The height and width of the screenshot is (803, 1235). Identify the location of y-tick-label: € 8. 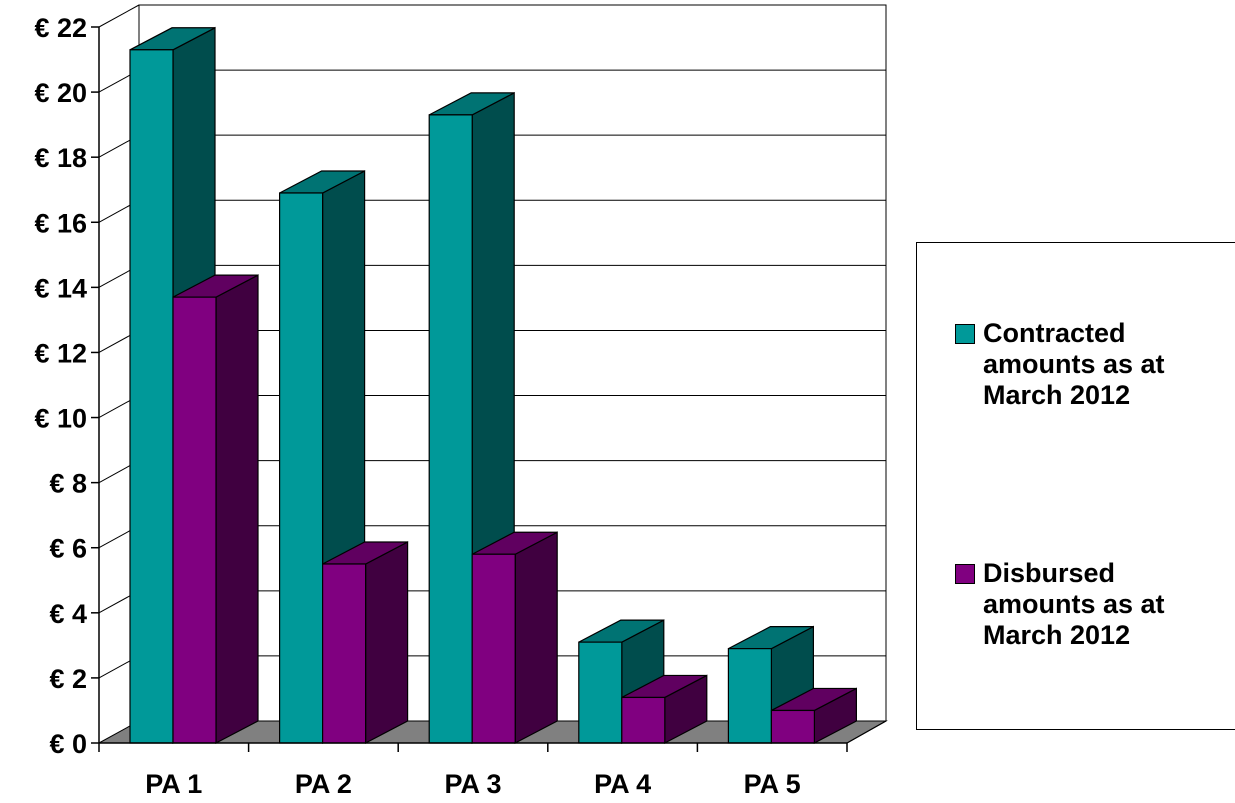
(68, 484).